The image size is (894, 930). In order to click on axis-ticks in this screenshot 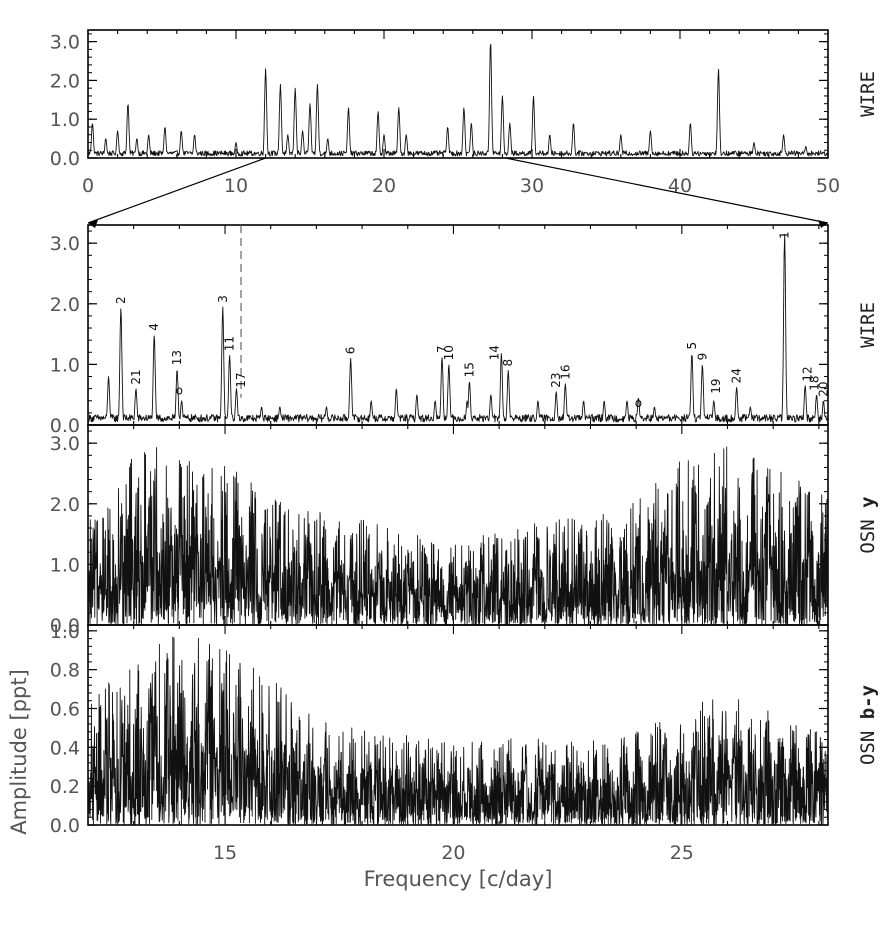, I will do `click(458, 94)`.